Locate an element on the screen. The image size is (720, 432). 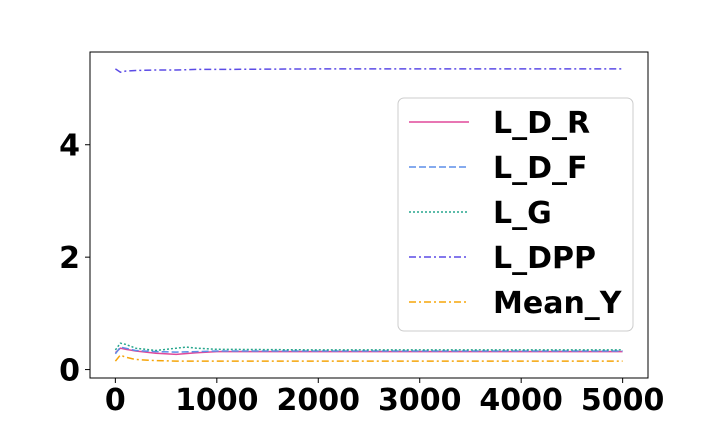
series-line-mean-y is located at coordinates (368, 358).